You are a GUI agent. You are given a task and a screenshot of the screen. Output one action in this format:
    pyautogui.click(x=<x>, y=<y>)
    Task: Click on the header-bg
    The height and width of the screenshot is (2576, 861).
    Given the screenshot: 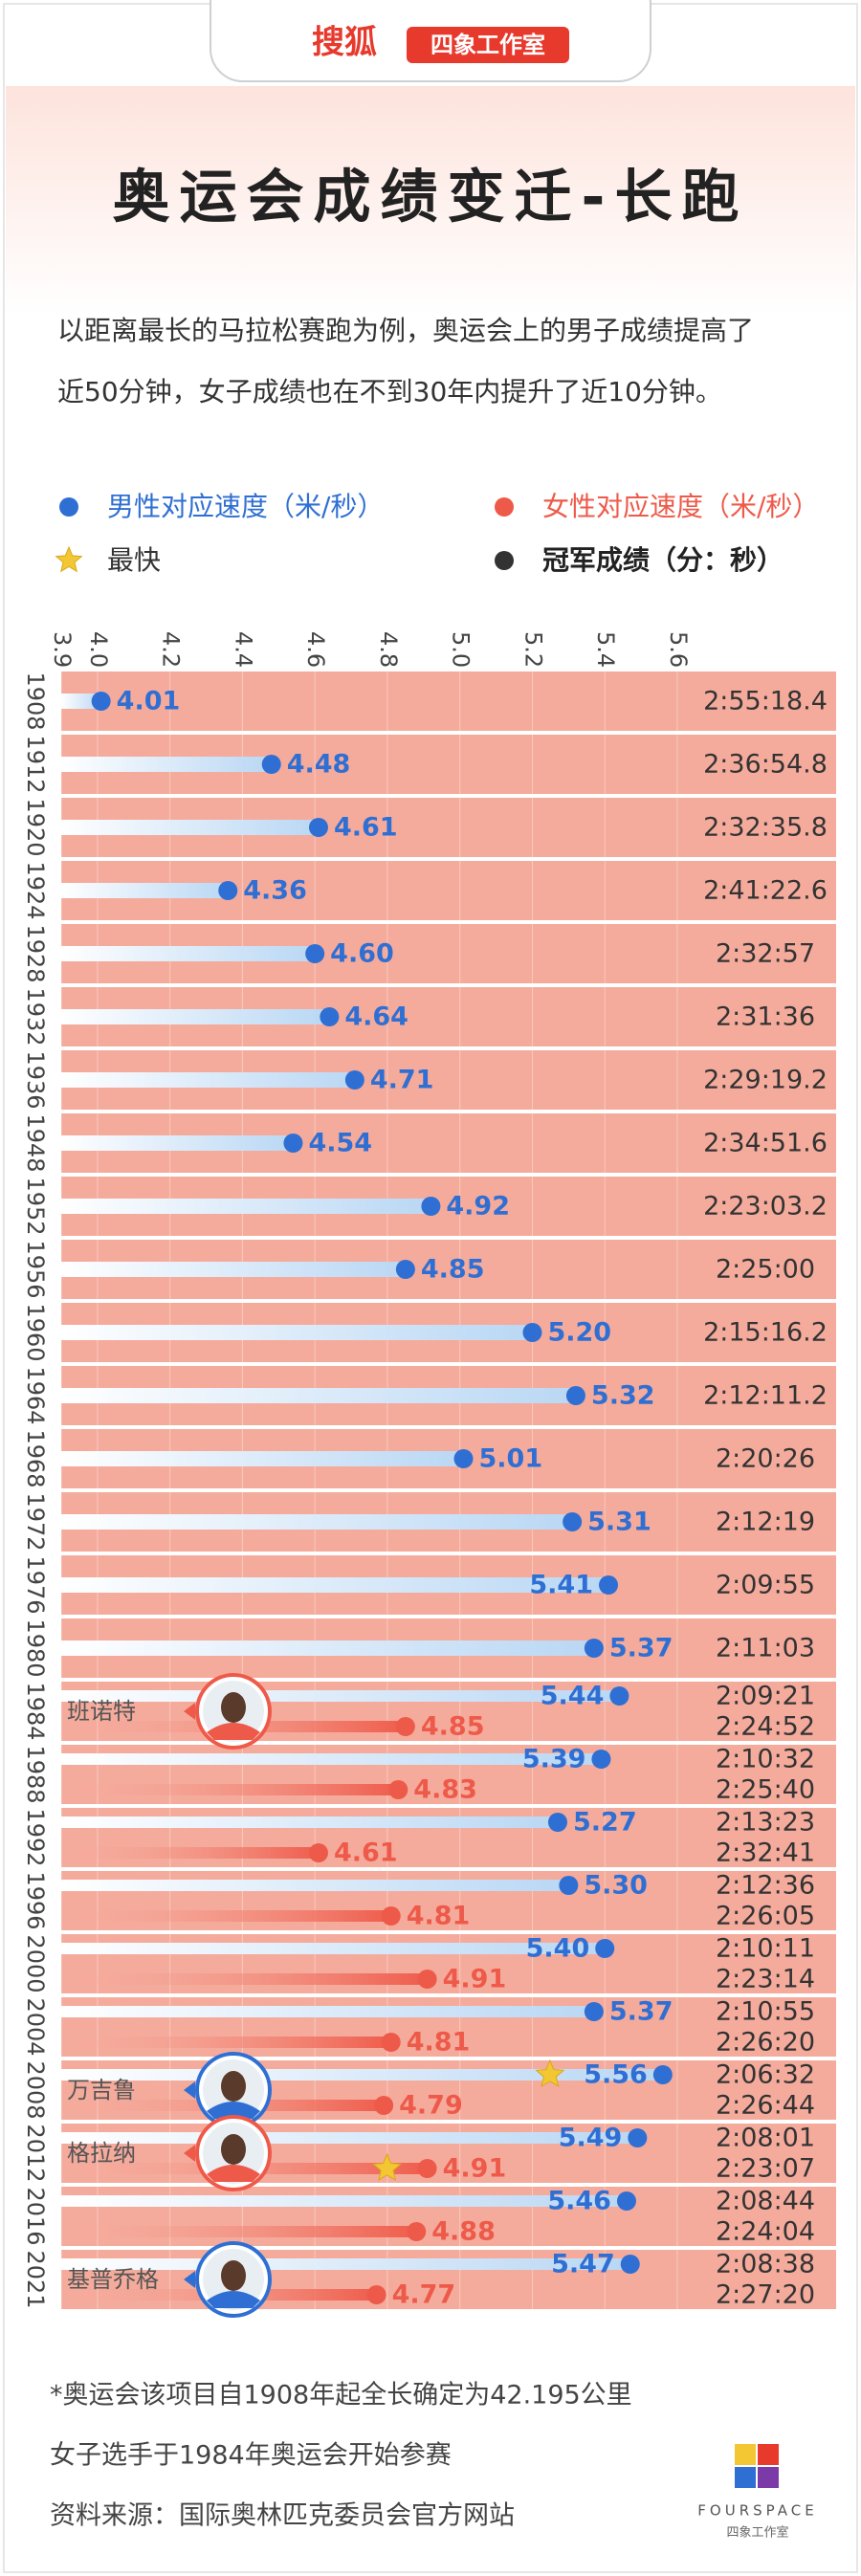 What is the action you would take?
    pyautogui.click(x=431, y=201)
    